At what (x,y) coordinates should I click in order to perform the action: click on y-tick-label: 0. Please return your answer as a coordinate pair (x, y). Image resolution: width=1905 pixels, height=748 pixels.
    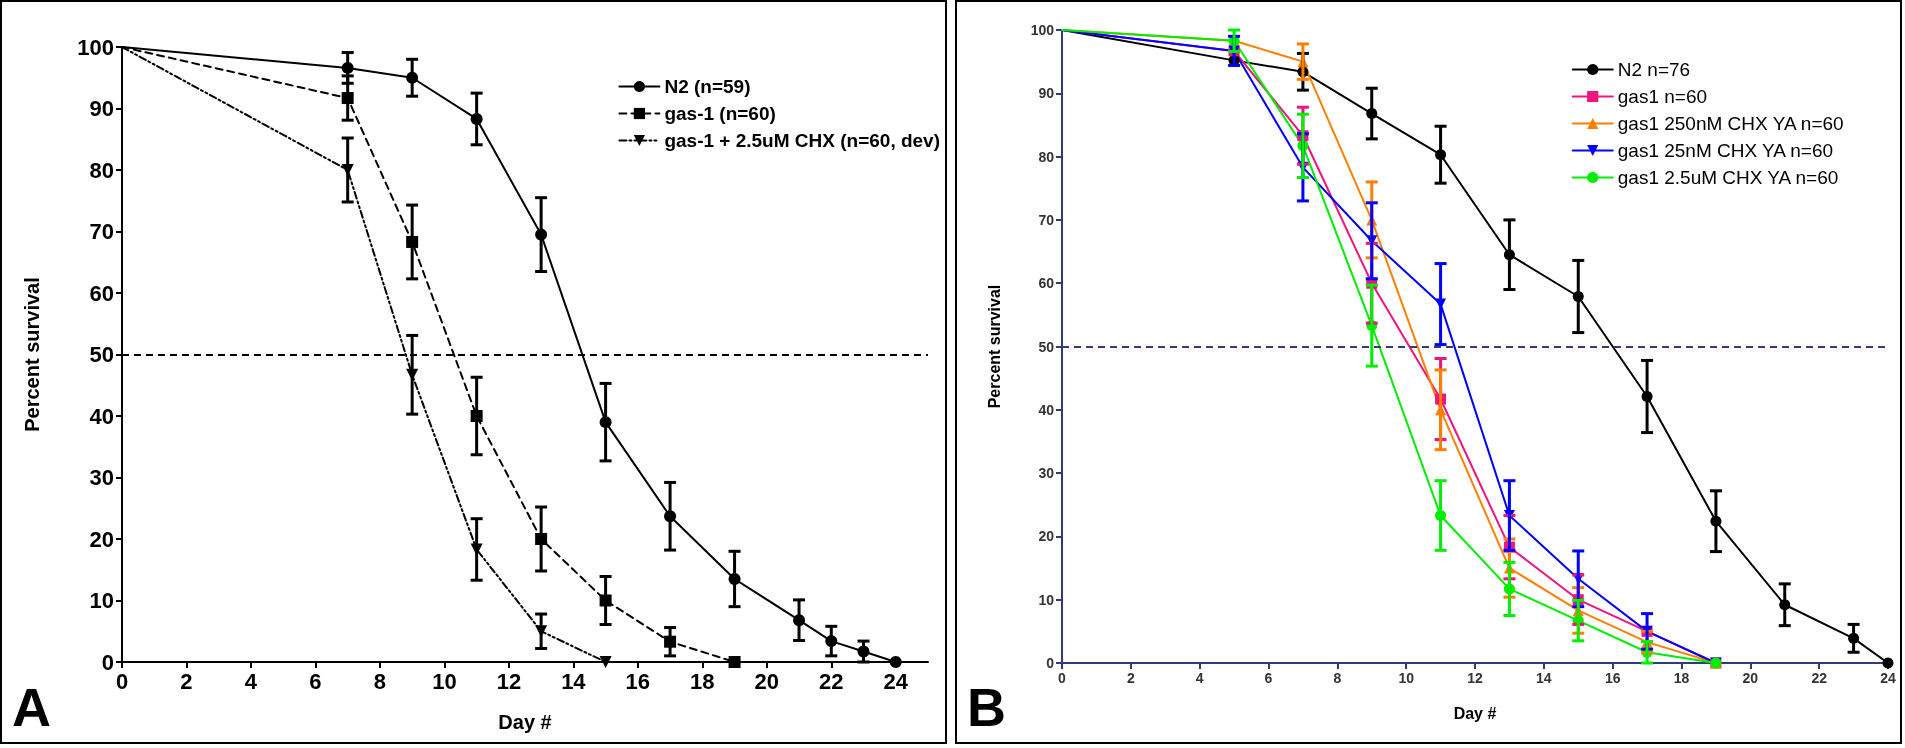
    Looking at the image, I should click on (1050, 663).